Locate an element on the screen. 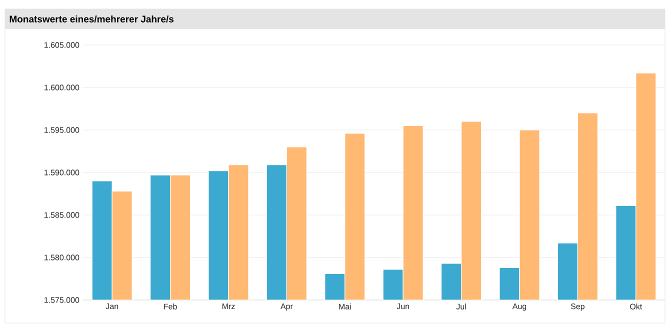 The height and width of the screenshot is (327, 670). y-tick-label: 1.595.000 is located at coordinates (62, 130).